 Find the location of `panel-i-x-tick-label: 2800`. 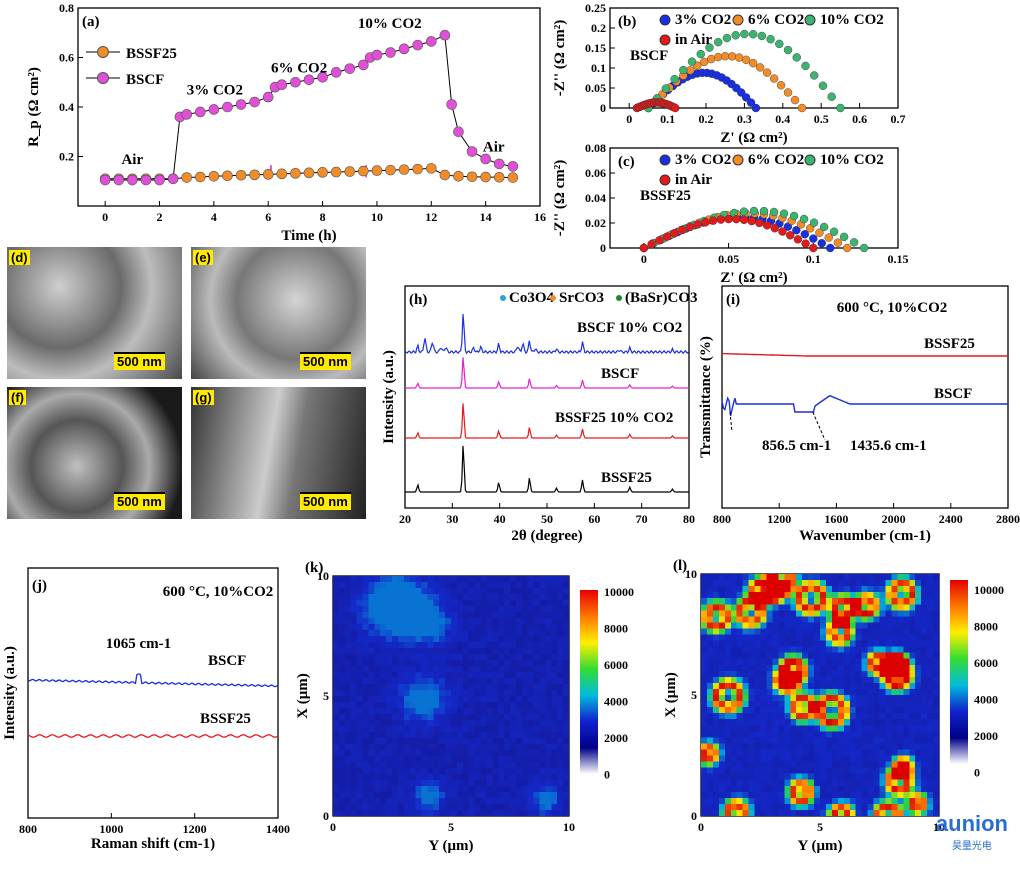

panel-i-x-tick-label: 2800 is located at coordinates (1008, 519).